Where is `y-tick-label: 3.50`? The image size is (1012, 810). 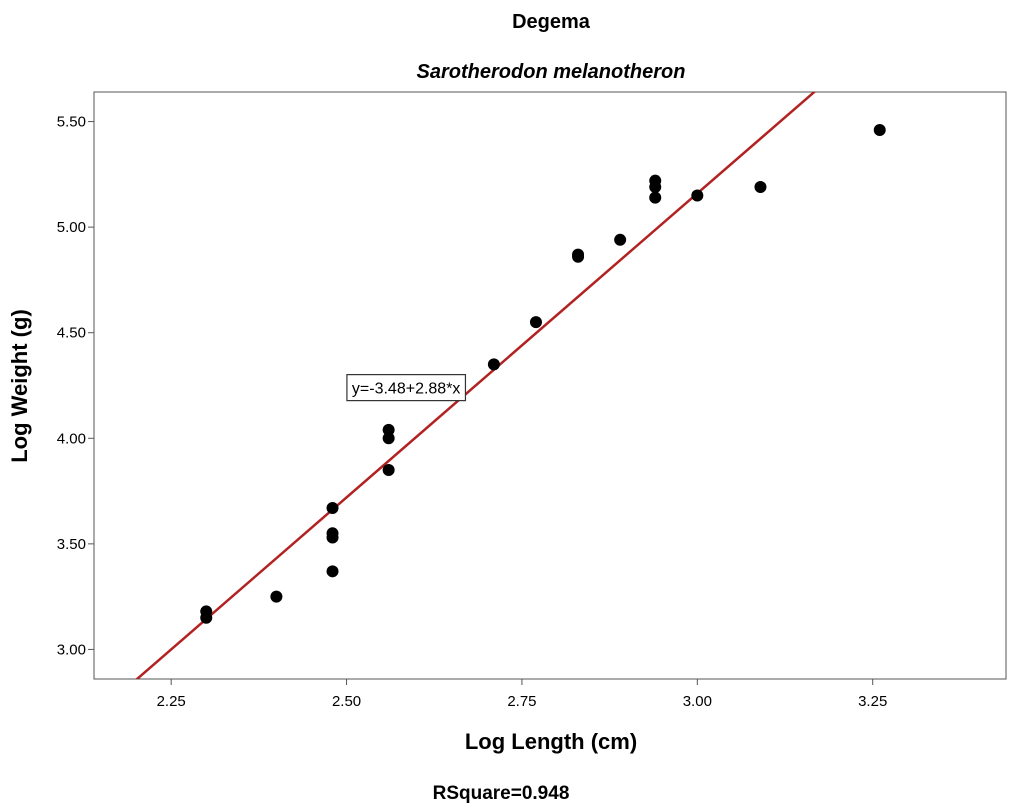
y-tick-label: 3.50 is located at coordinates (71, 544).